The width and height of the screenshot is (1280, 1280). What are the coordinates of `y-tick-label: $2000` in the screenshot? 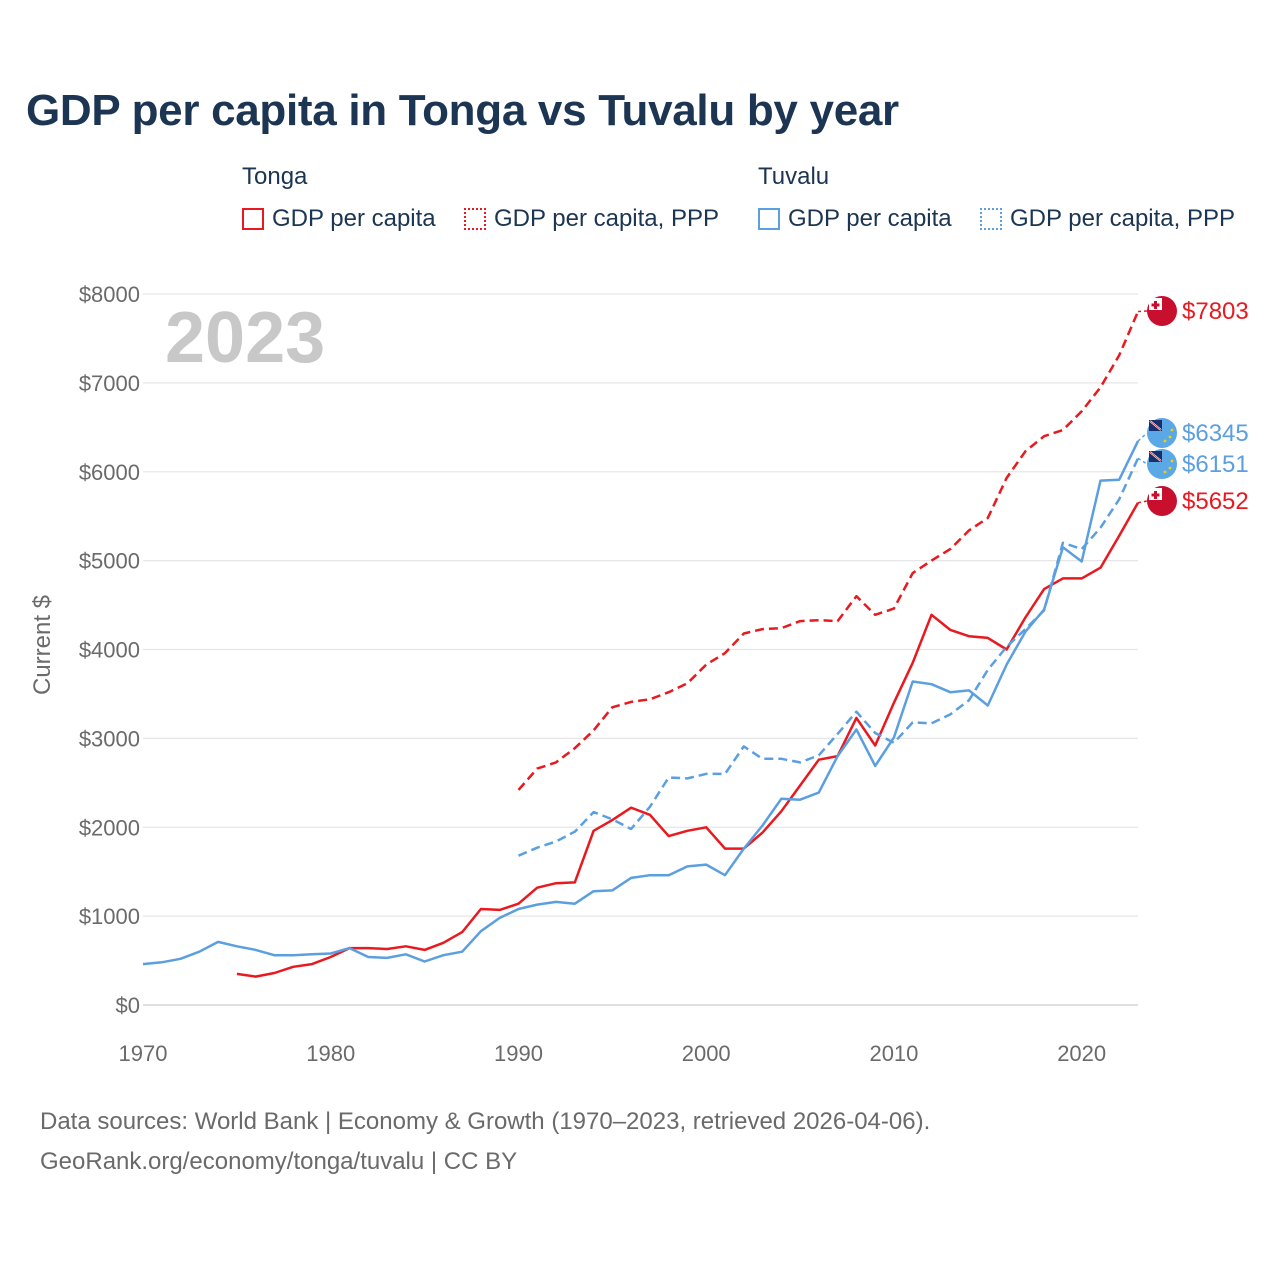 It's located at (109, 827).